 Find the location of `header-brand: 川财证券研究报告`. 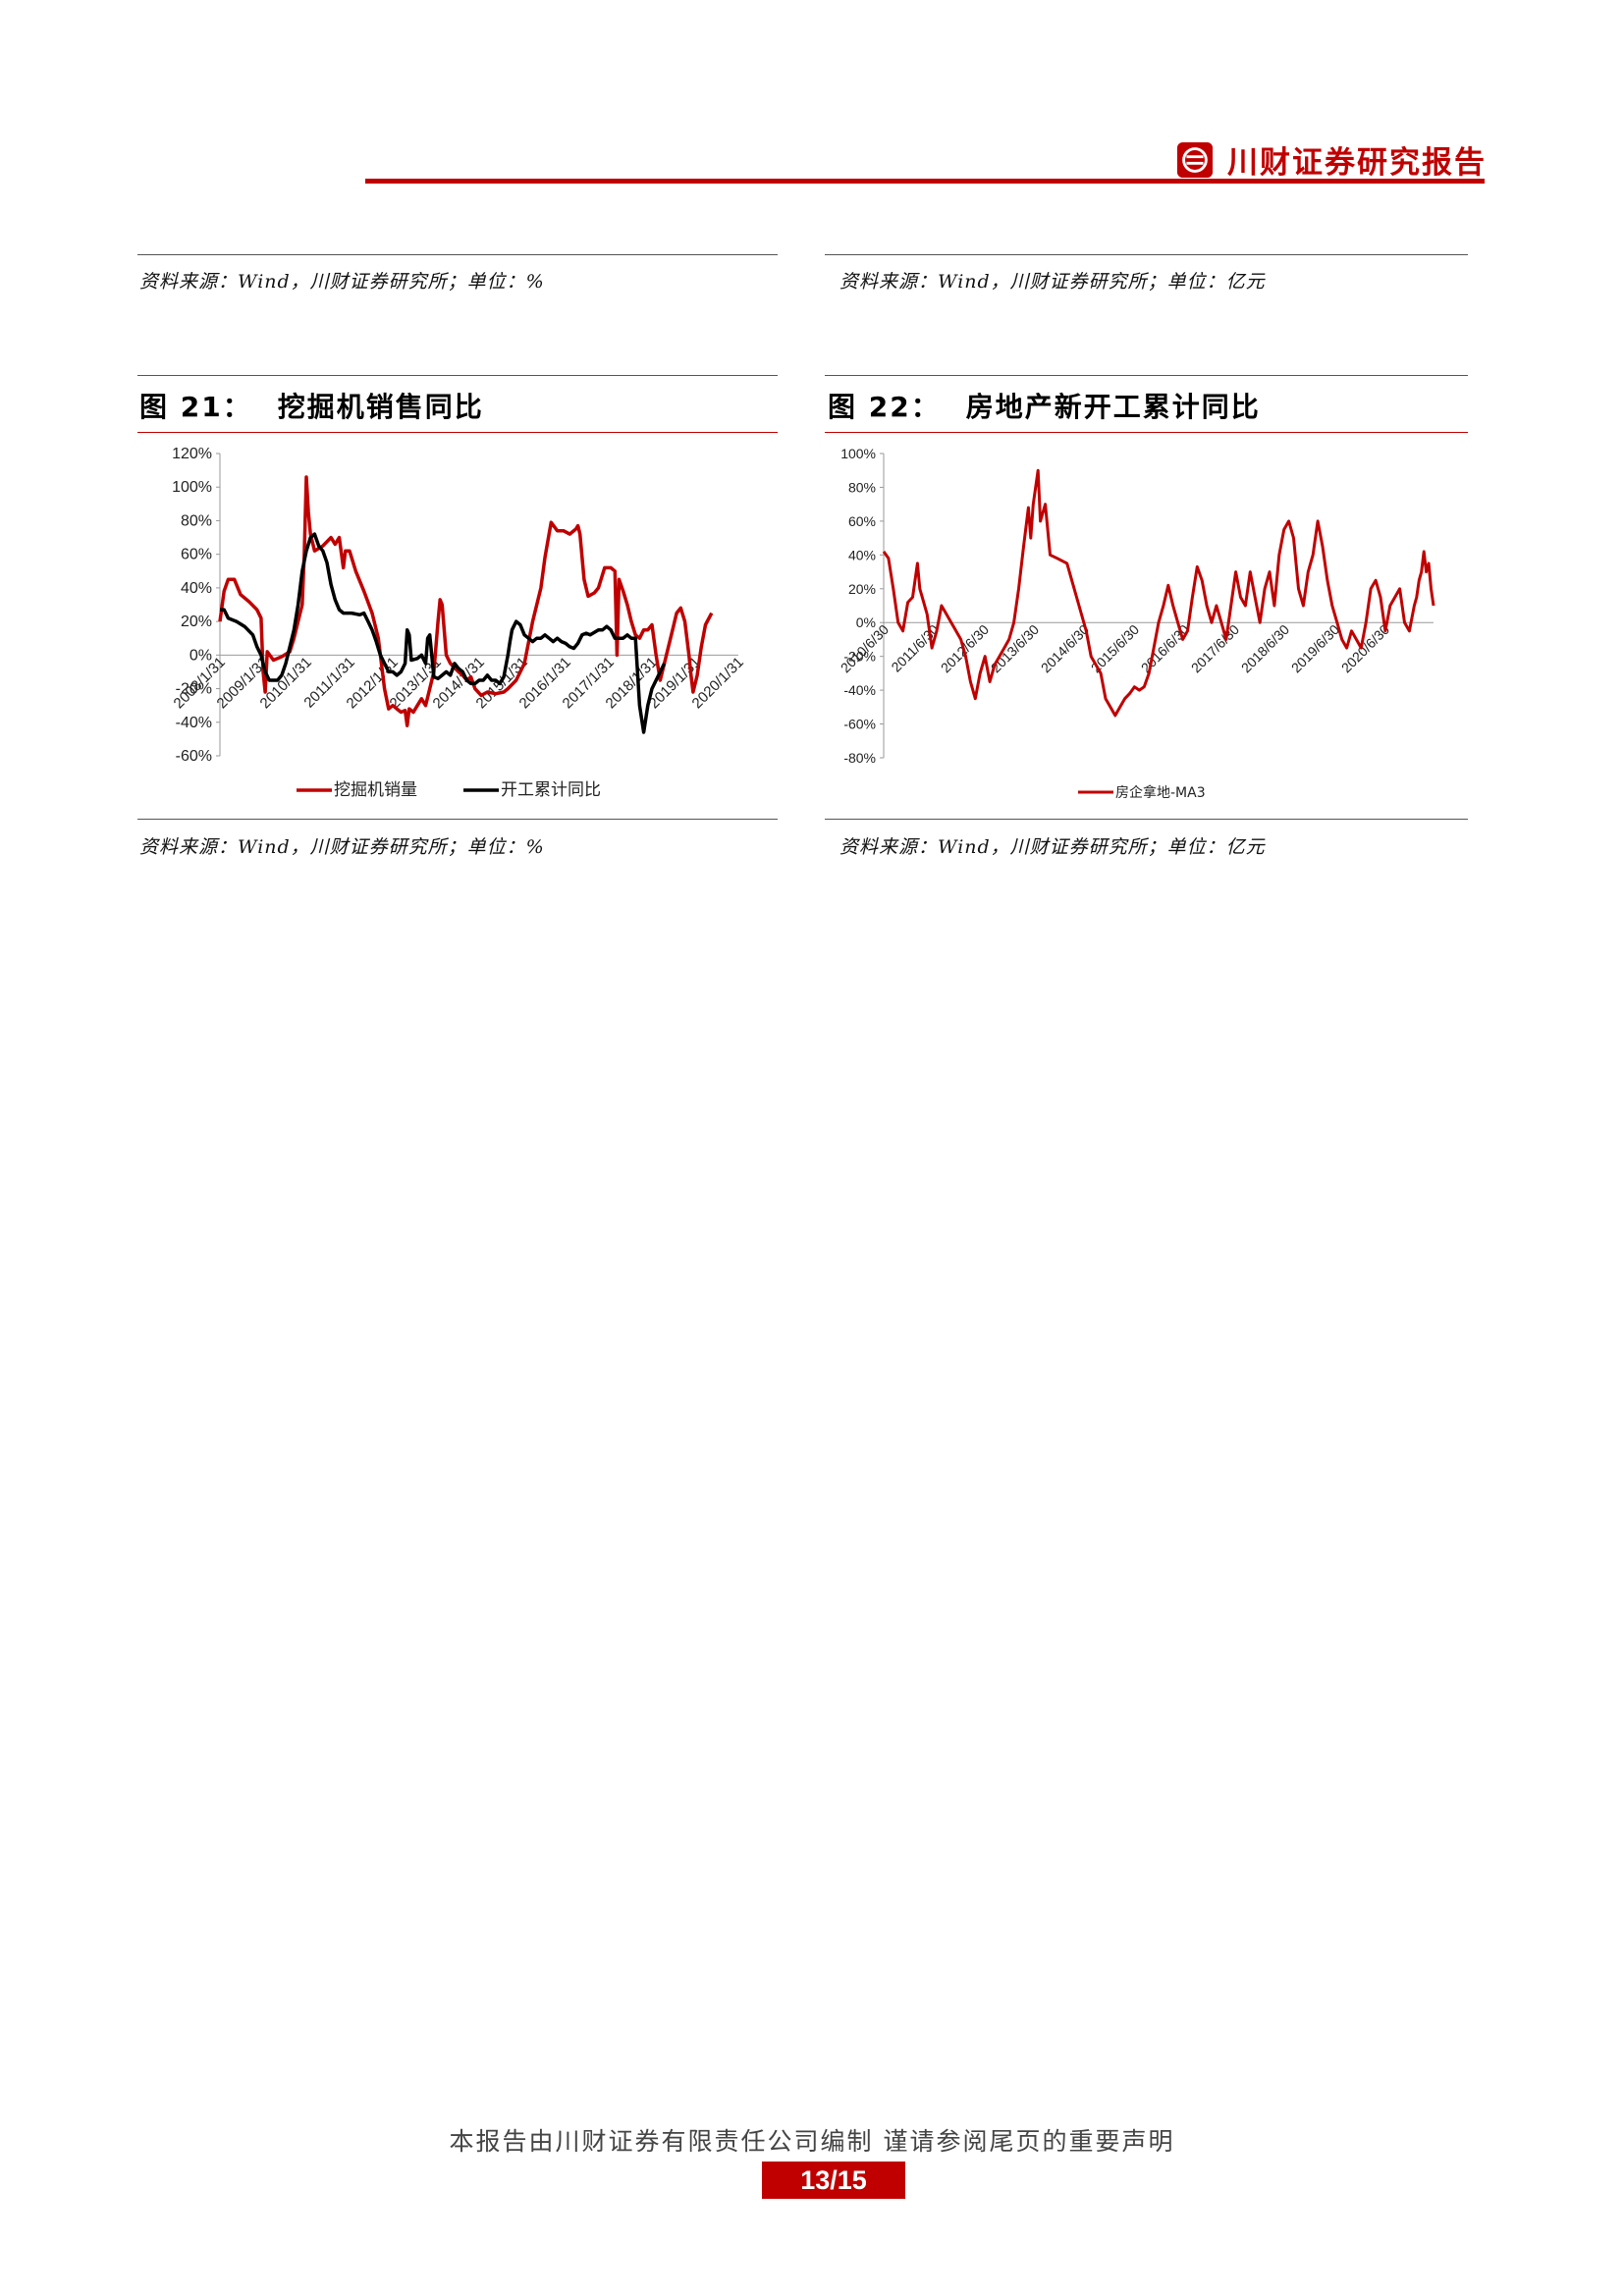

header-brand: 川财证券研究报告 is located at coordinates (1331, 159).